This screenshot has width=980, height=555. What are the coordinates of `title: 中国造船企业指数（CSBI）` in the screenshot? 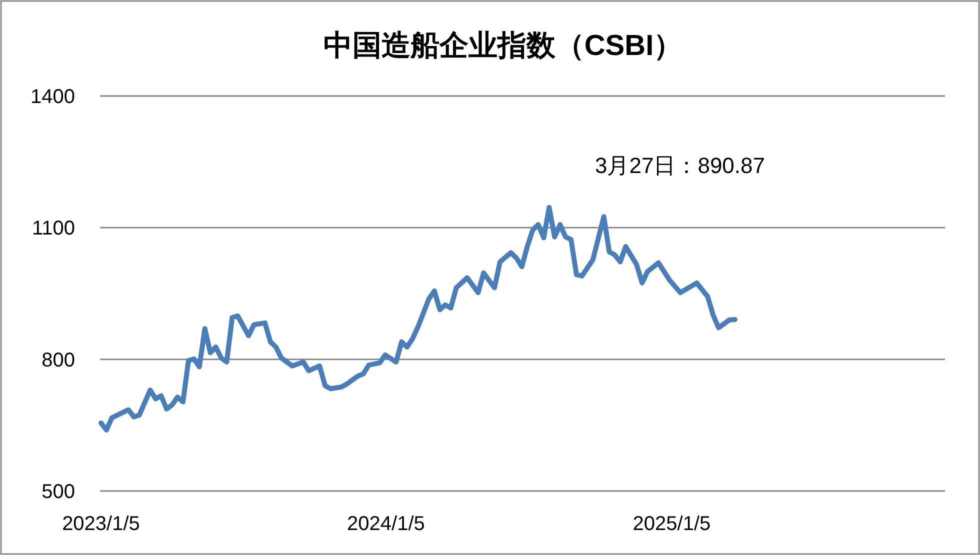 It's located at (503, 46).